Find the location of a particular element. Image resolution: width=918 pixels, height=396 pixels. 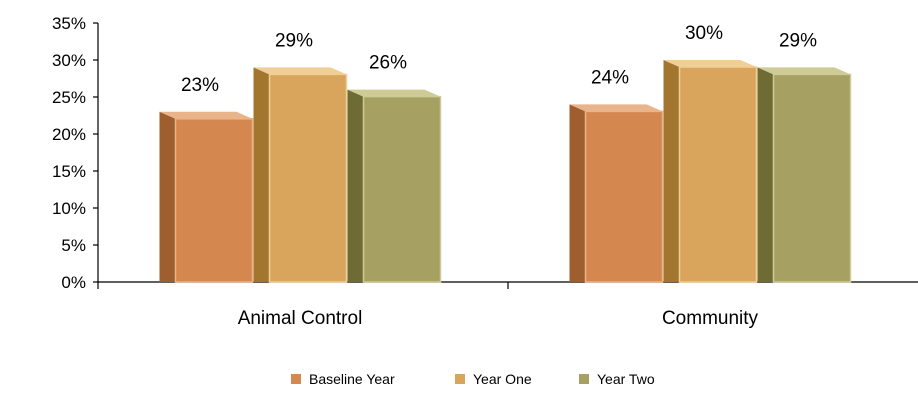

y-tick-label: 15% is located at coordinates (69, 171).